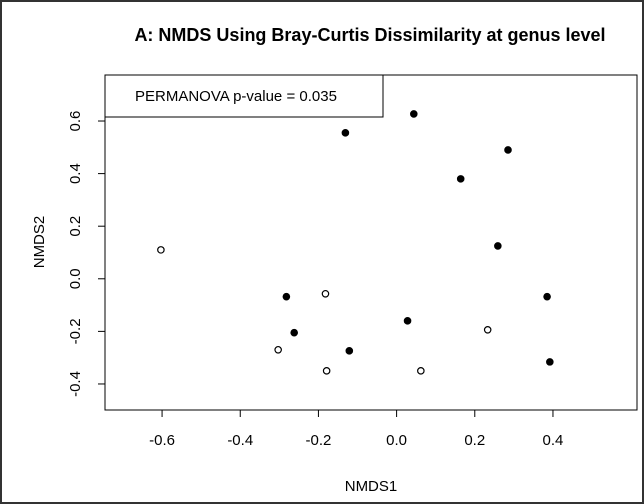 The image size is (644, 504). I want to click on annotation-box, so click(244, 96).